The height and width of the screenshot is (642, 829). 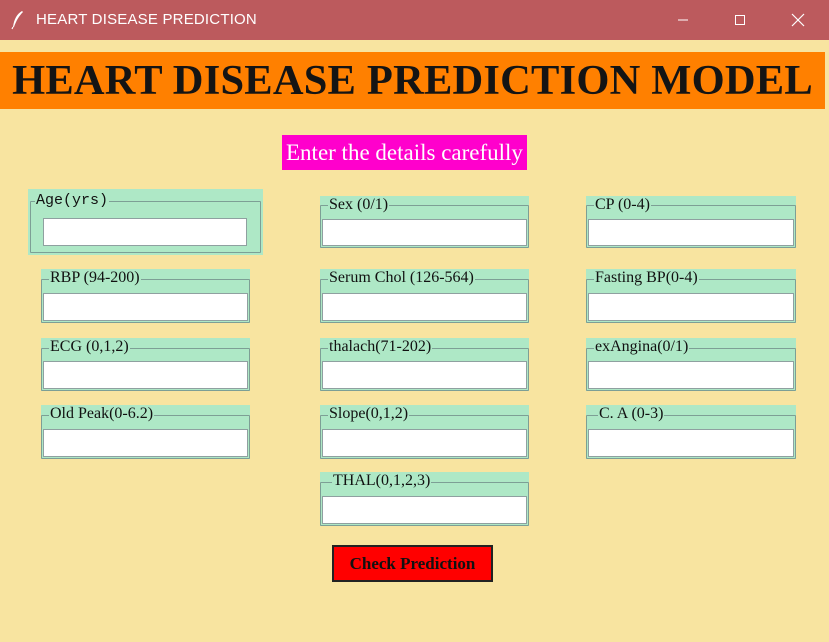 I want to click on exang-label: exAngina(0/1), so click(x=642, y=347).